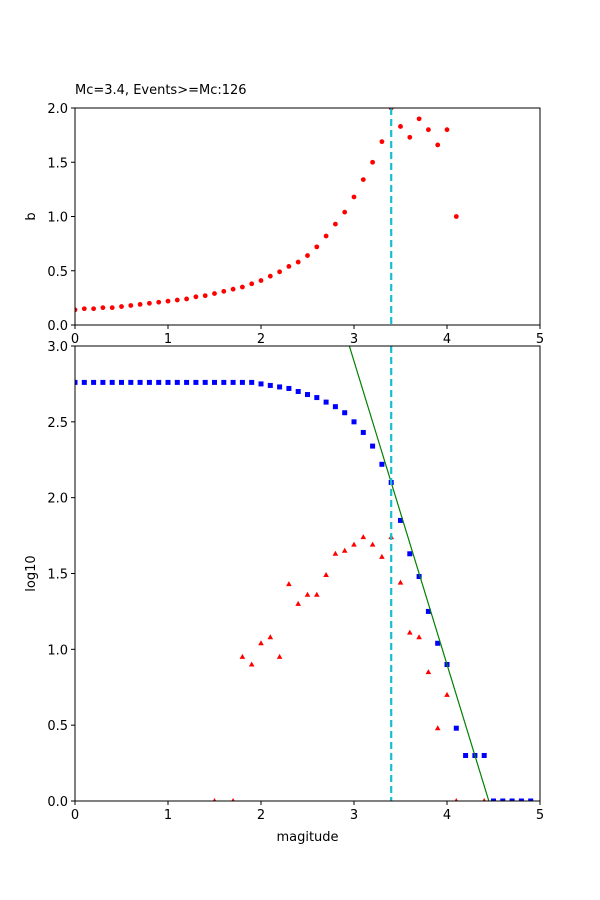  I want to click on y-tick-label: 1.0, so click(57, 218).